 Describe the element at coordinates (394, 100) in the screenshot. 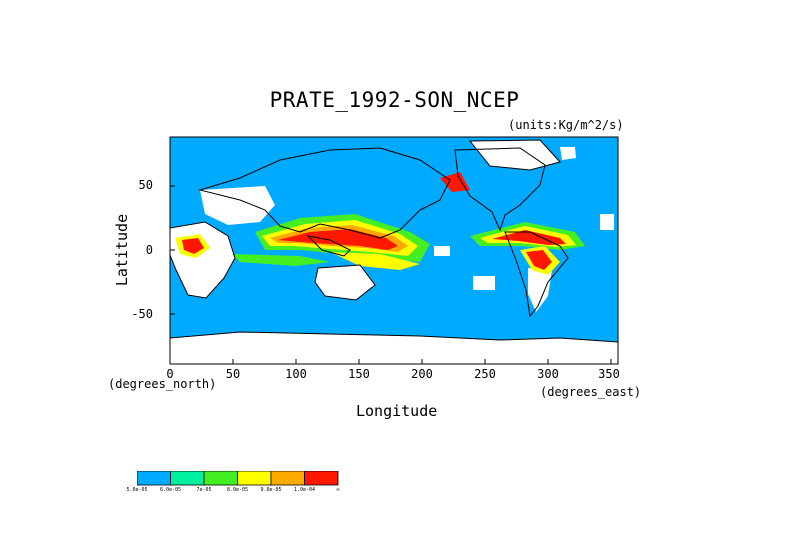

I see `map-title: PRATE_1992-SON_NCEP` at that location.